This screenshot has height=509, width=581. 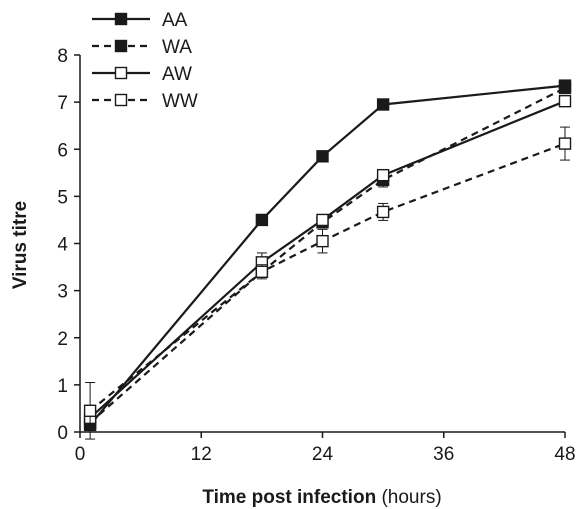 I want to click on y-ticks: 0 1 2 3 4 5 6 7 8, so click(x=68, y=245).